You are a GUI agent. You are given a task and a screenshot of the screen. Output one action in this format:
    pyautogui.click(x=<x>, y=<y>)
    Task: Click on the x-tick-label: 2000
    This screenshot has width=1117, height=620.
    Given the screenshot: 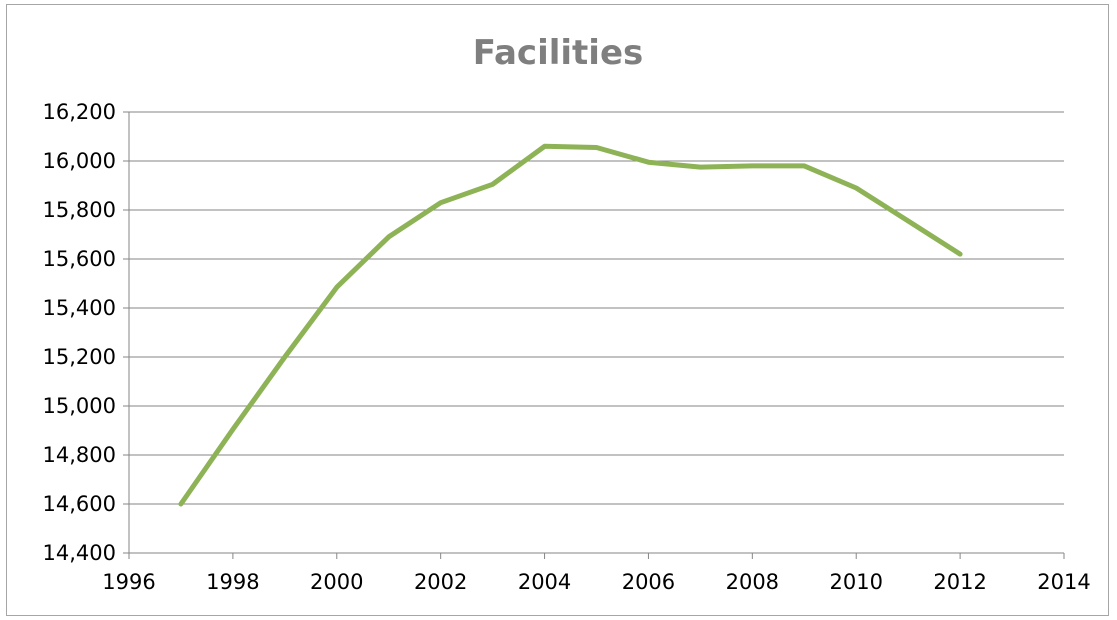 What is the action you would take?
    pyautogui.click(x=336, y=582)
    